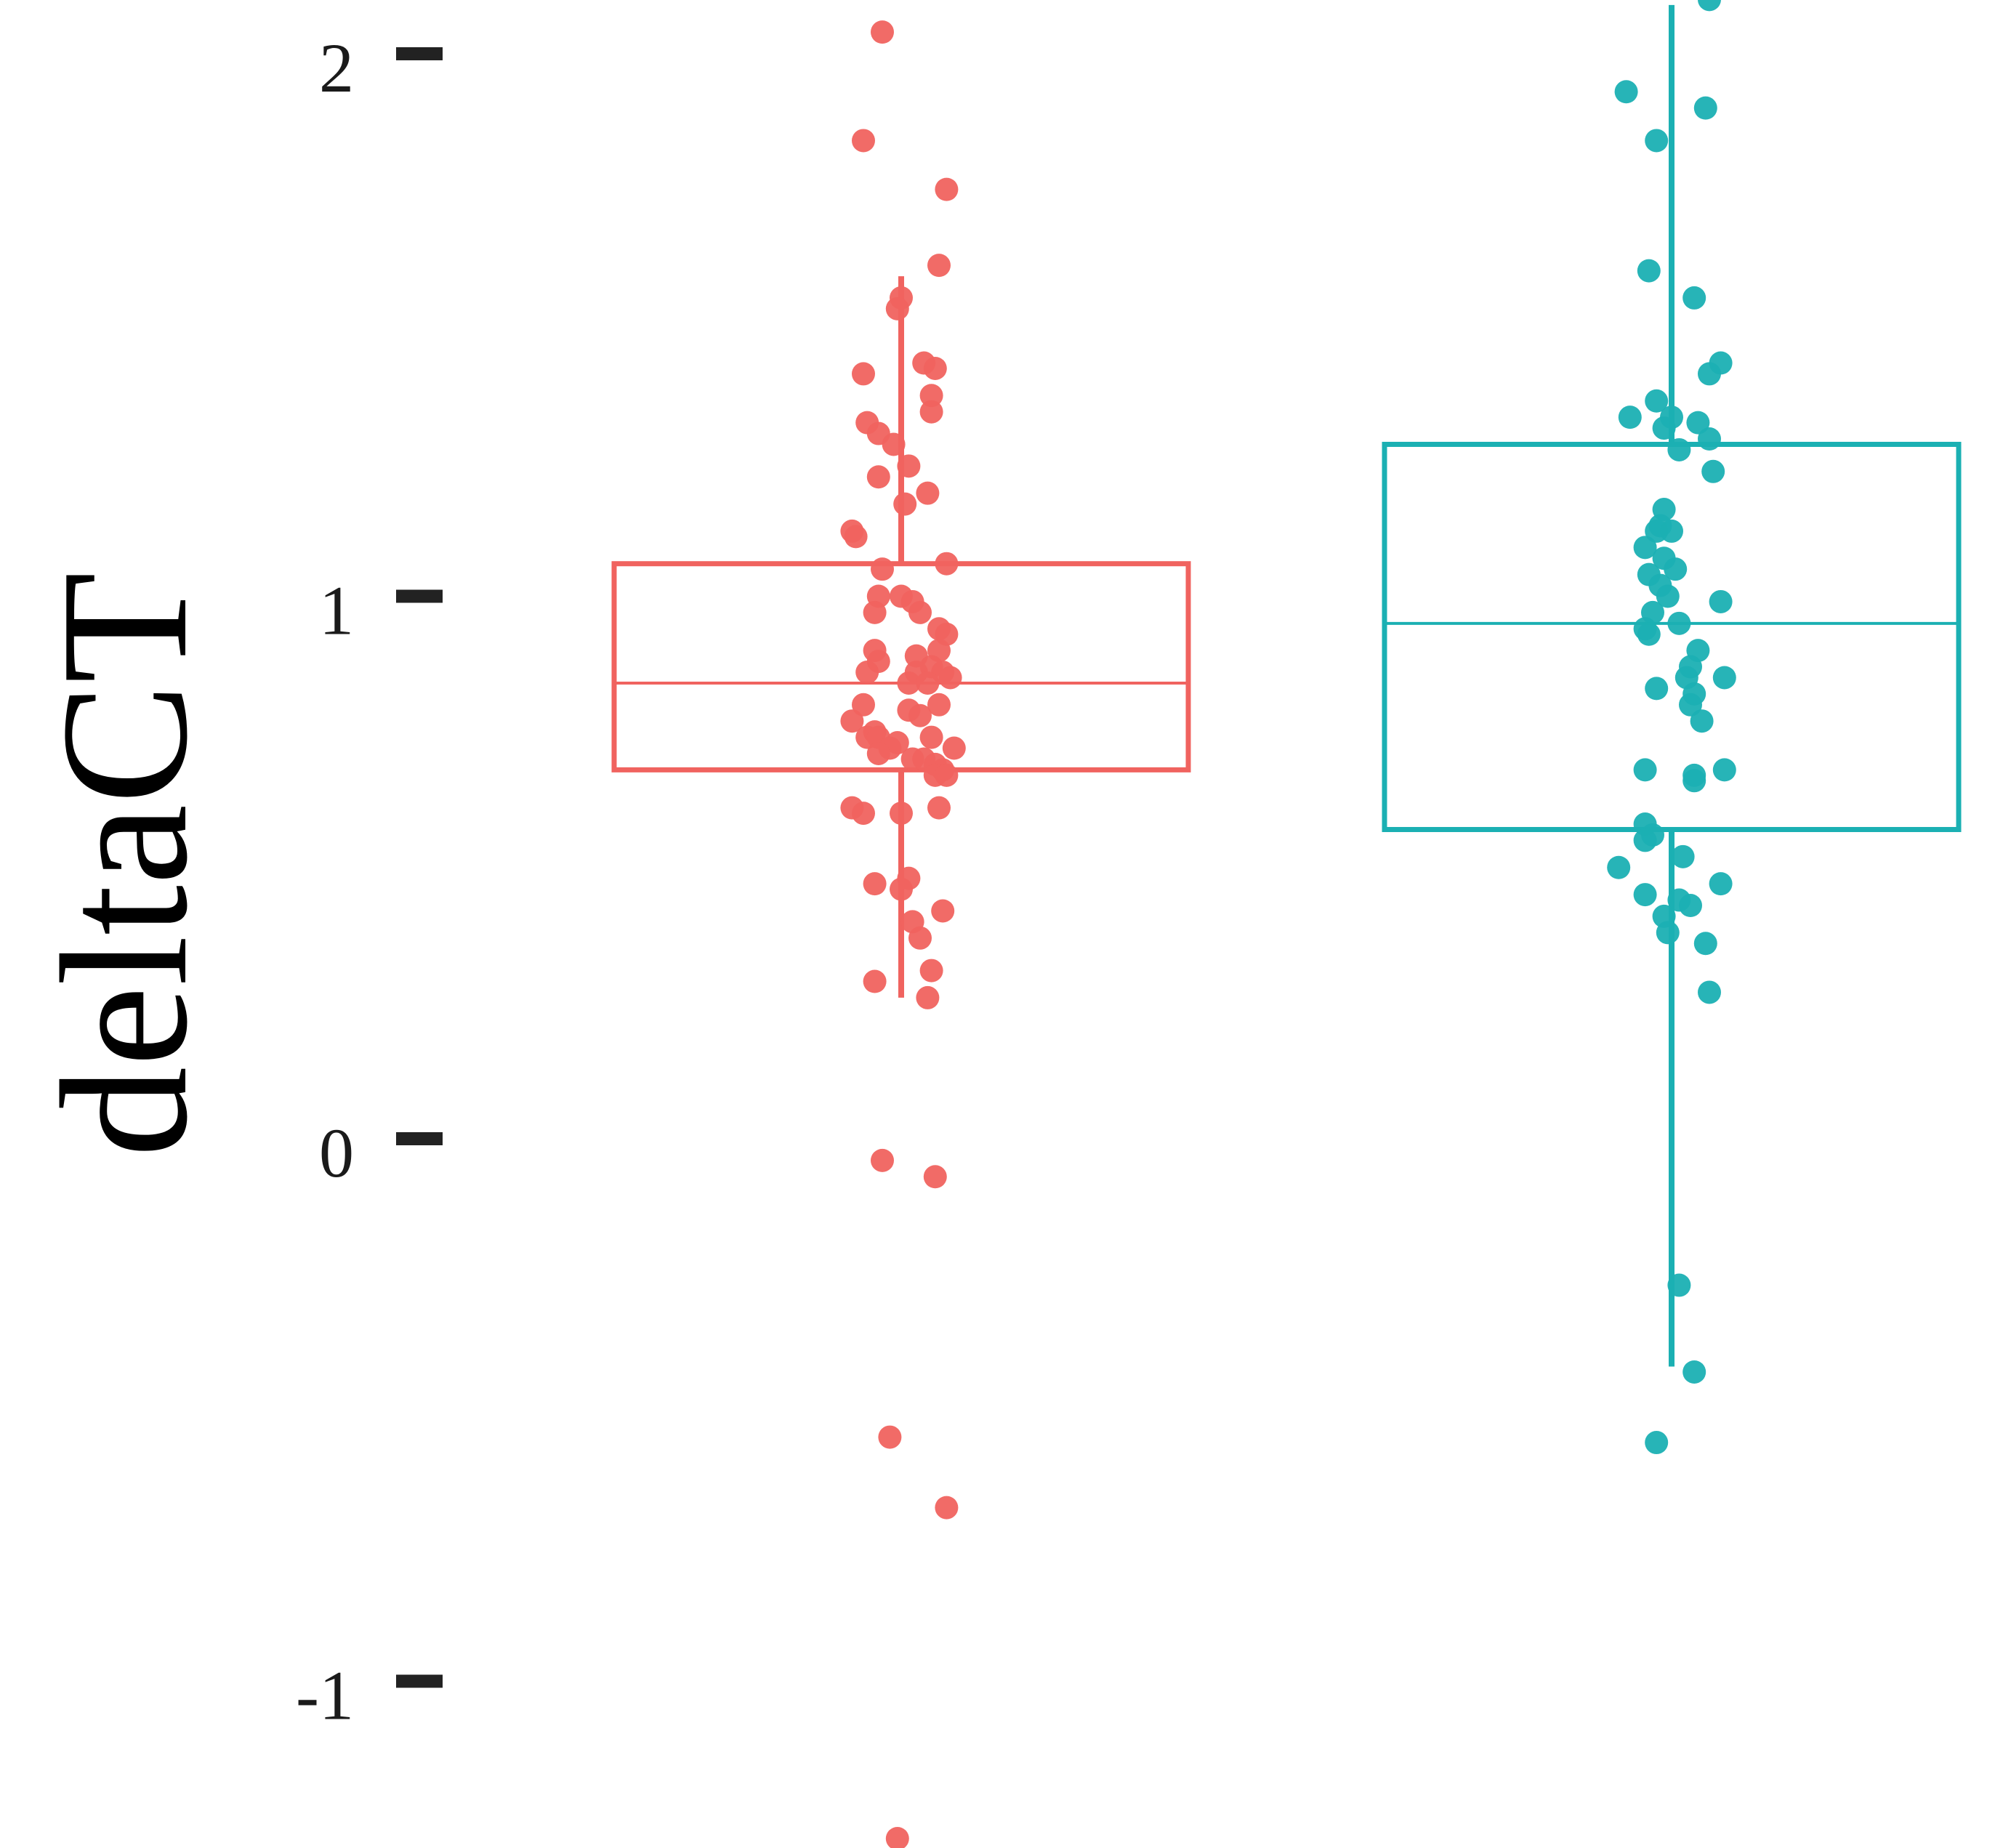  Describe the element at coordinates (369, 882) in the screenshot. I see `y-axis: 2 1 0 -1` at that location.